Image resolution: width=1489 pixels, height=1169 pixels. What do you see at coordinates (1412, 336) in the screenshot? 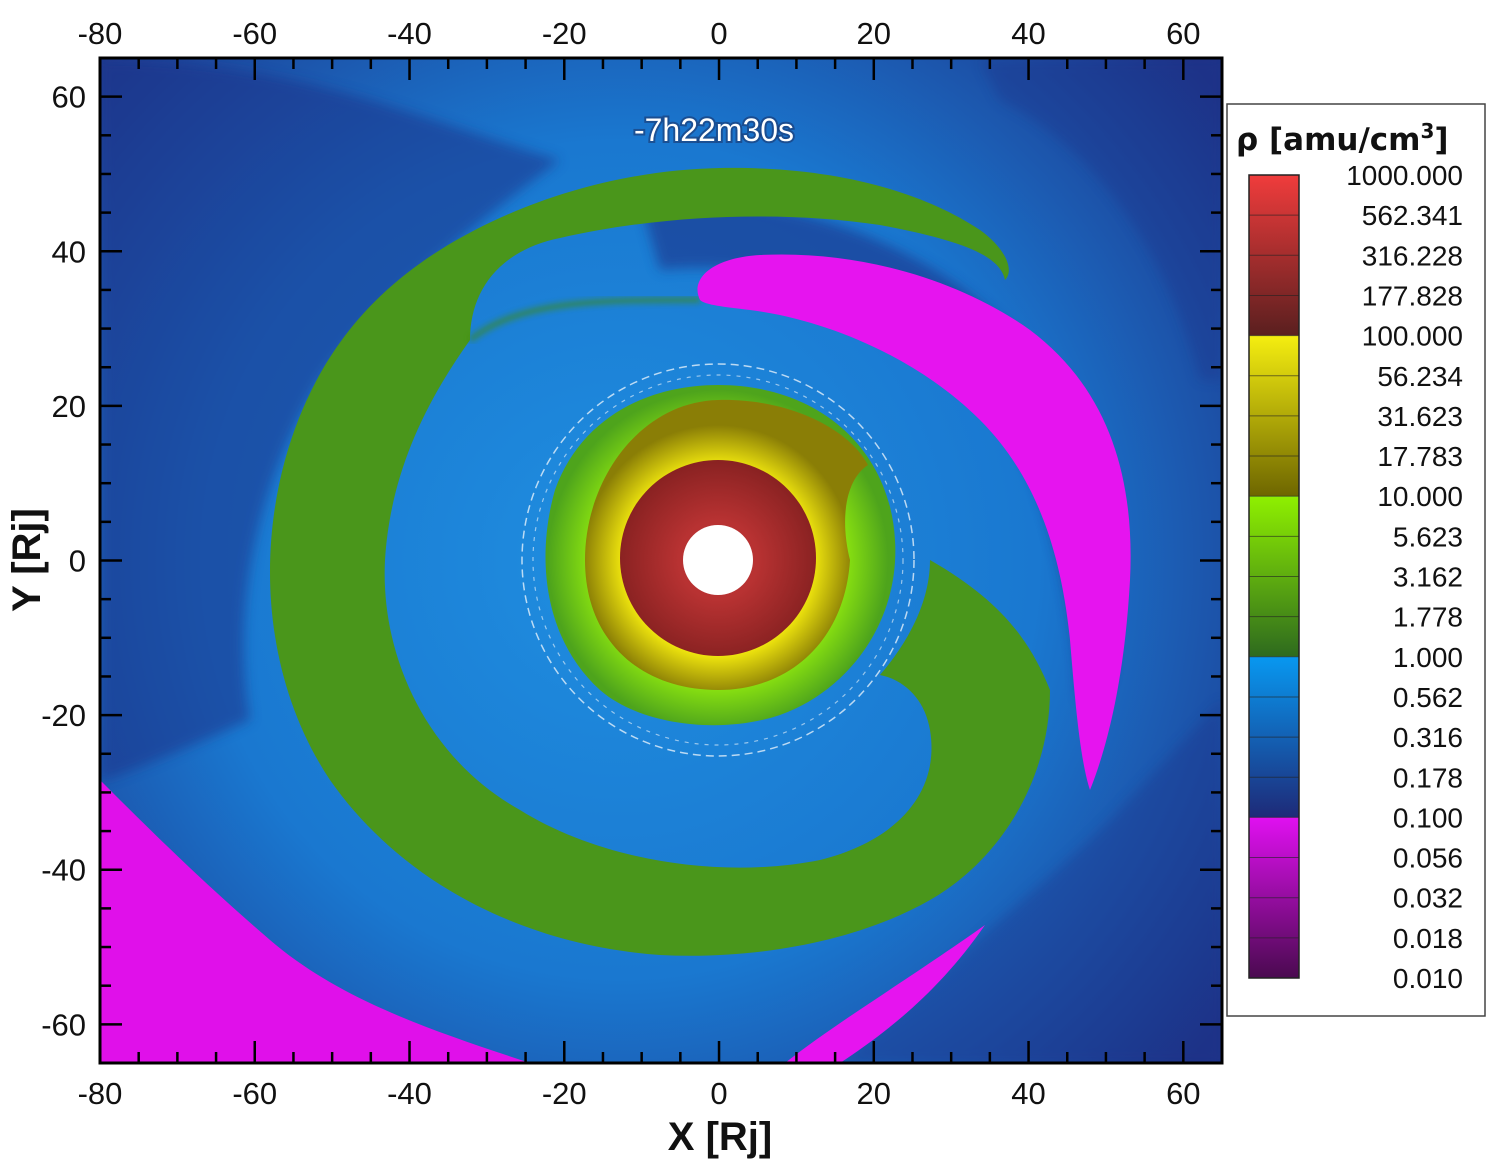
I see `colorbar-label: 100.000` at bounding box center [1412, 336].